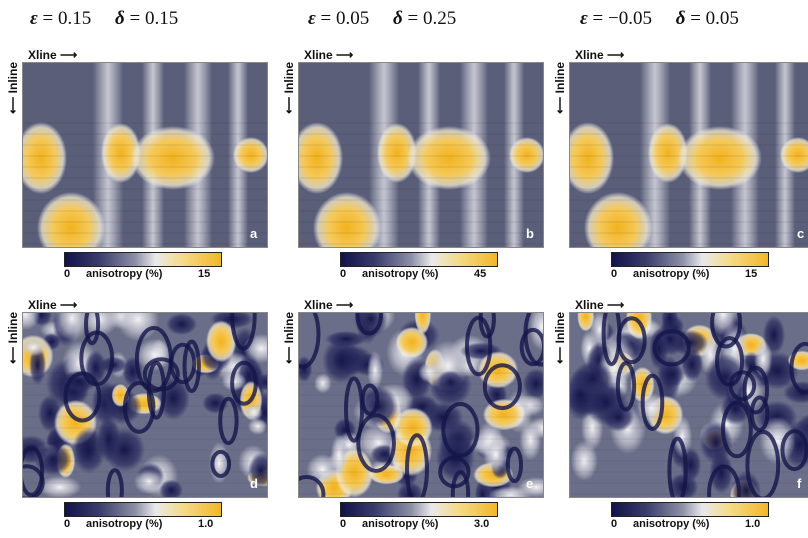 This screenshot has width=808, height=538. I want to click on panel-letter: a, so click(254, 233).